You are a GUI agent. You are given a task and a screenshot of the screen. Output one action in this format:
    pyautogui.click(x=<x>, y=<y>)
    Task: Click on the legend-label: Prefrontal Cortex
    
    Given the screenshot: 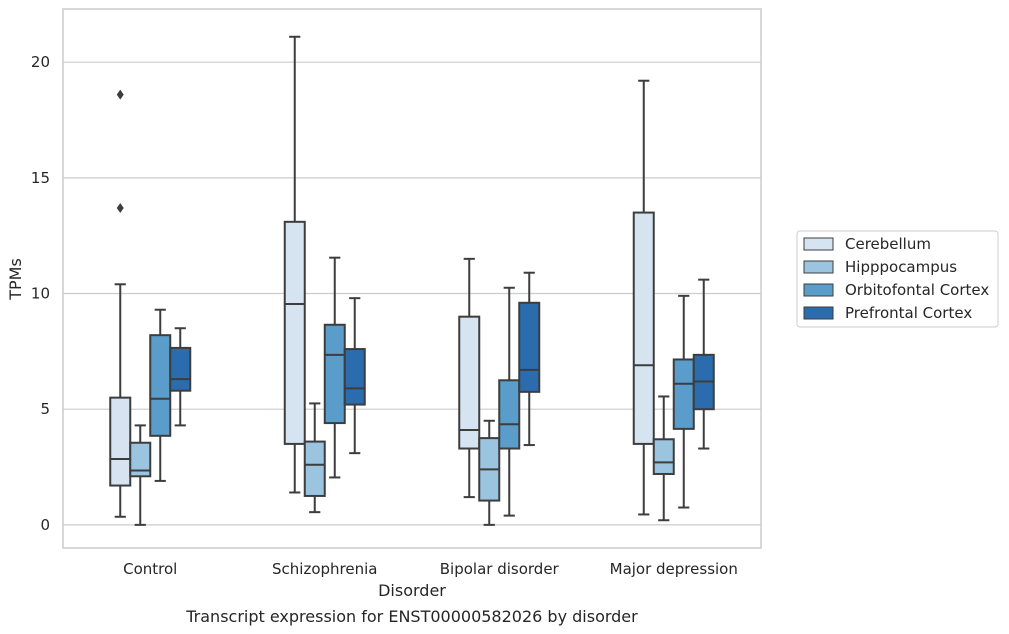 What is the action you would take?
    pyautogui.click(x=908, y=313)
    